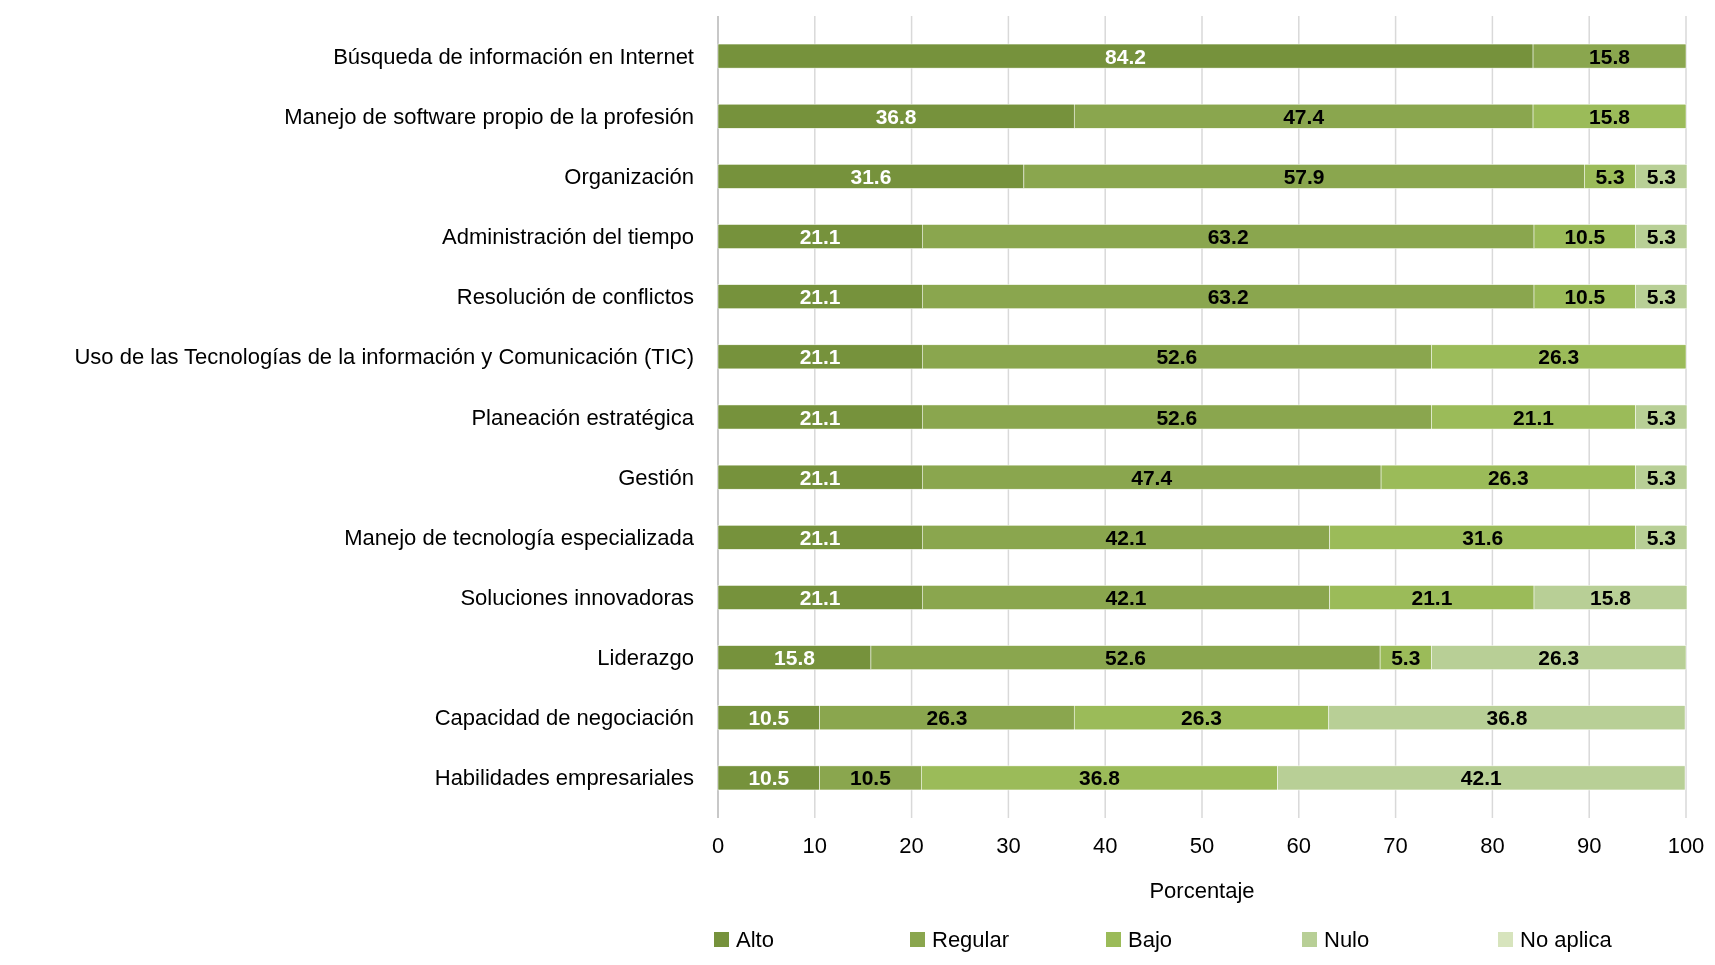 This screenshot has width=1715, height=965. What do you see at coordinates (911, 845) in the screenshot?
I see `x-tick-label: 20` at bounding box center [911, 845].